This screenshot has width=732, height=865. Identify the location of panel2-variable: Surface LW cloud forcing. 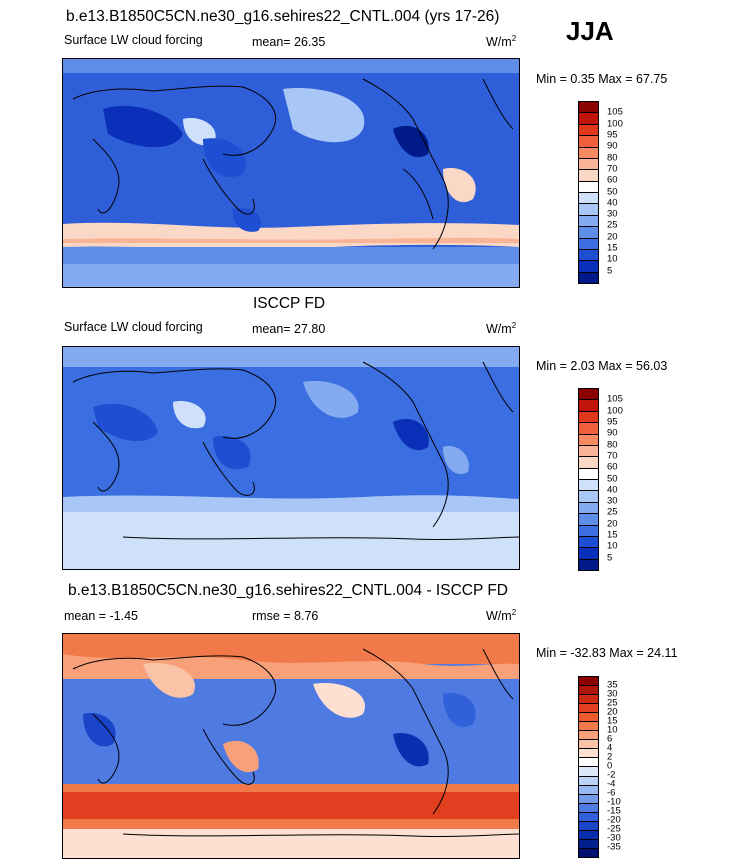
(133, 327).